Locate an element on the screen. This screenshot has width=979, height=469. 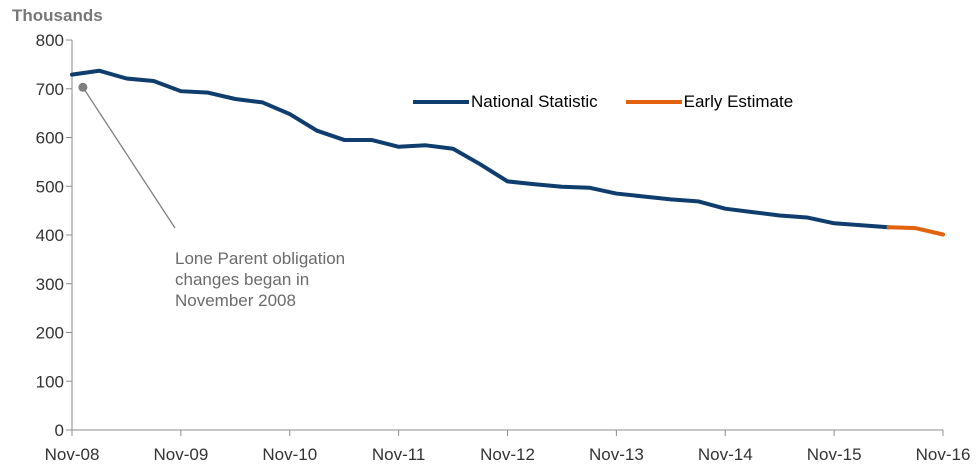
y-tick-label: 300 is located at coordinates (50, 284).